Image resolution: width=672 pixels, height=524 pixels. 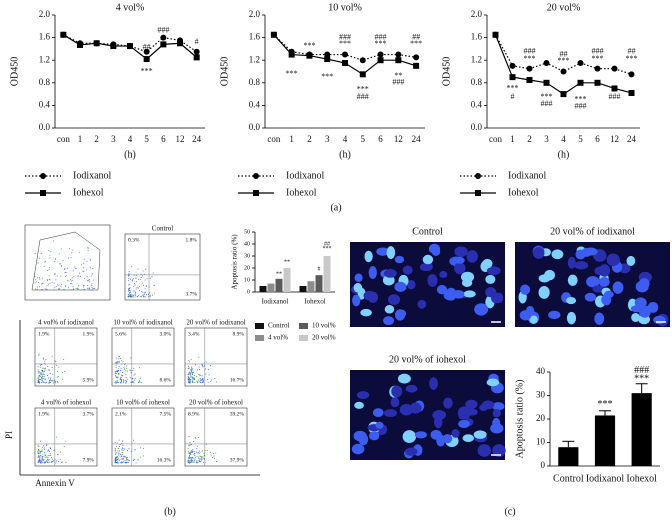 What do you see at coordinates (275, 302) in the screenshot?
I see `x-tick-label: Iodixanol` at bounding box center [275, 302].